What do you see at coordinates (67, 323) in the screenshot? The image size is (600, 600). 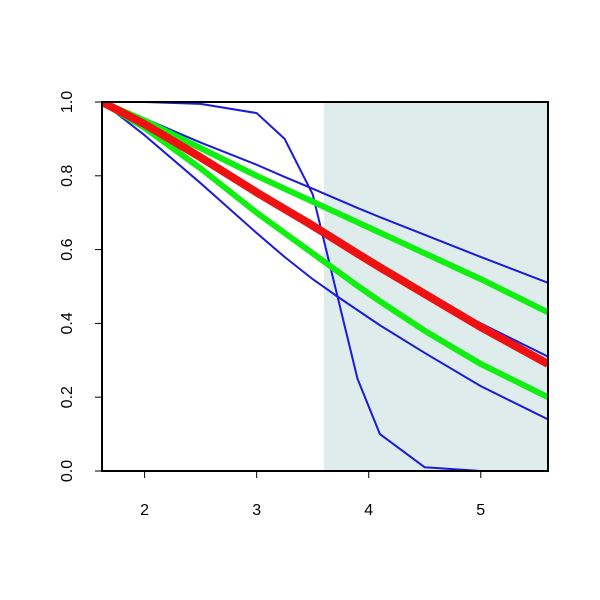 I see `y-tick-label: 0.4` at bounding box center [67, 323].